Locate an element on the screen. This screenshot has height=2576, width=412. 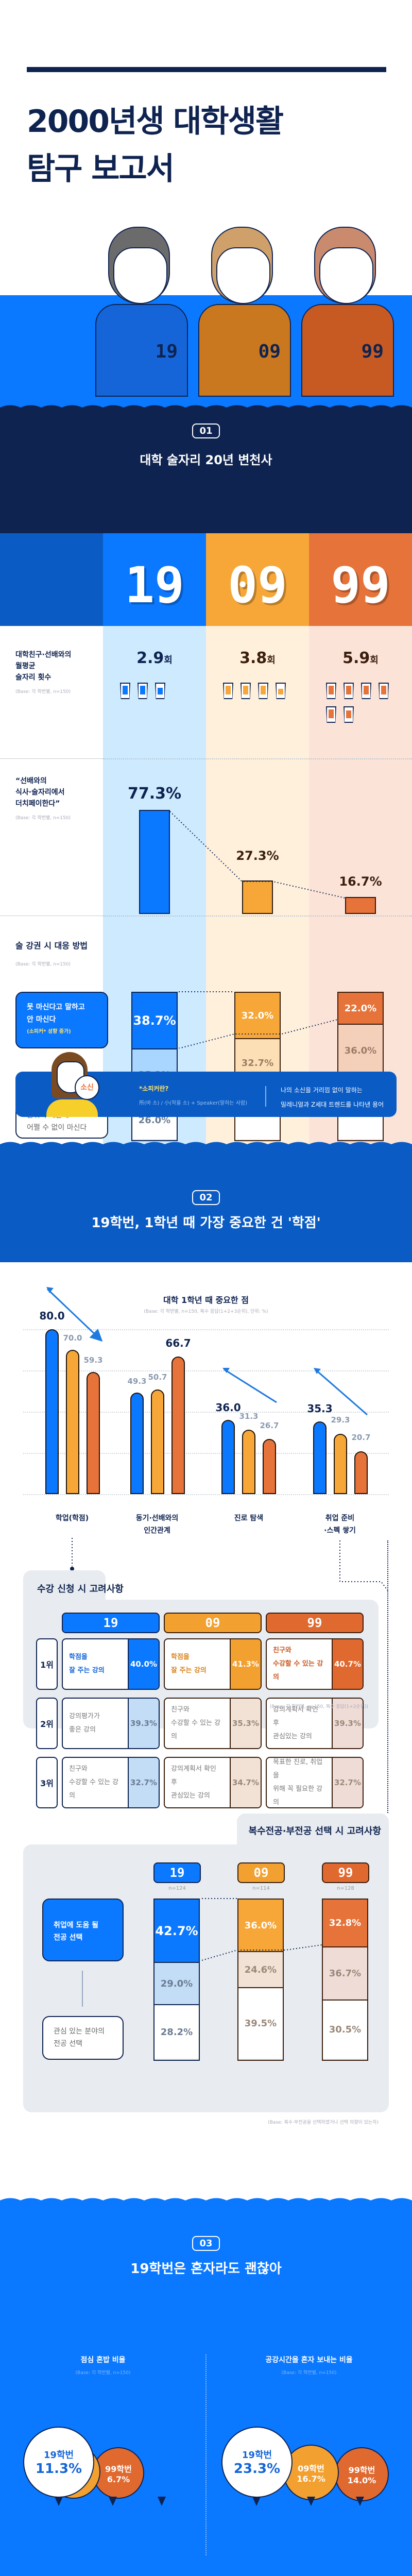
major-stack-19: 42.7% 29.0% 28.2% is located at coordinates (176, 1980).